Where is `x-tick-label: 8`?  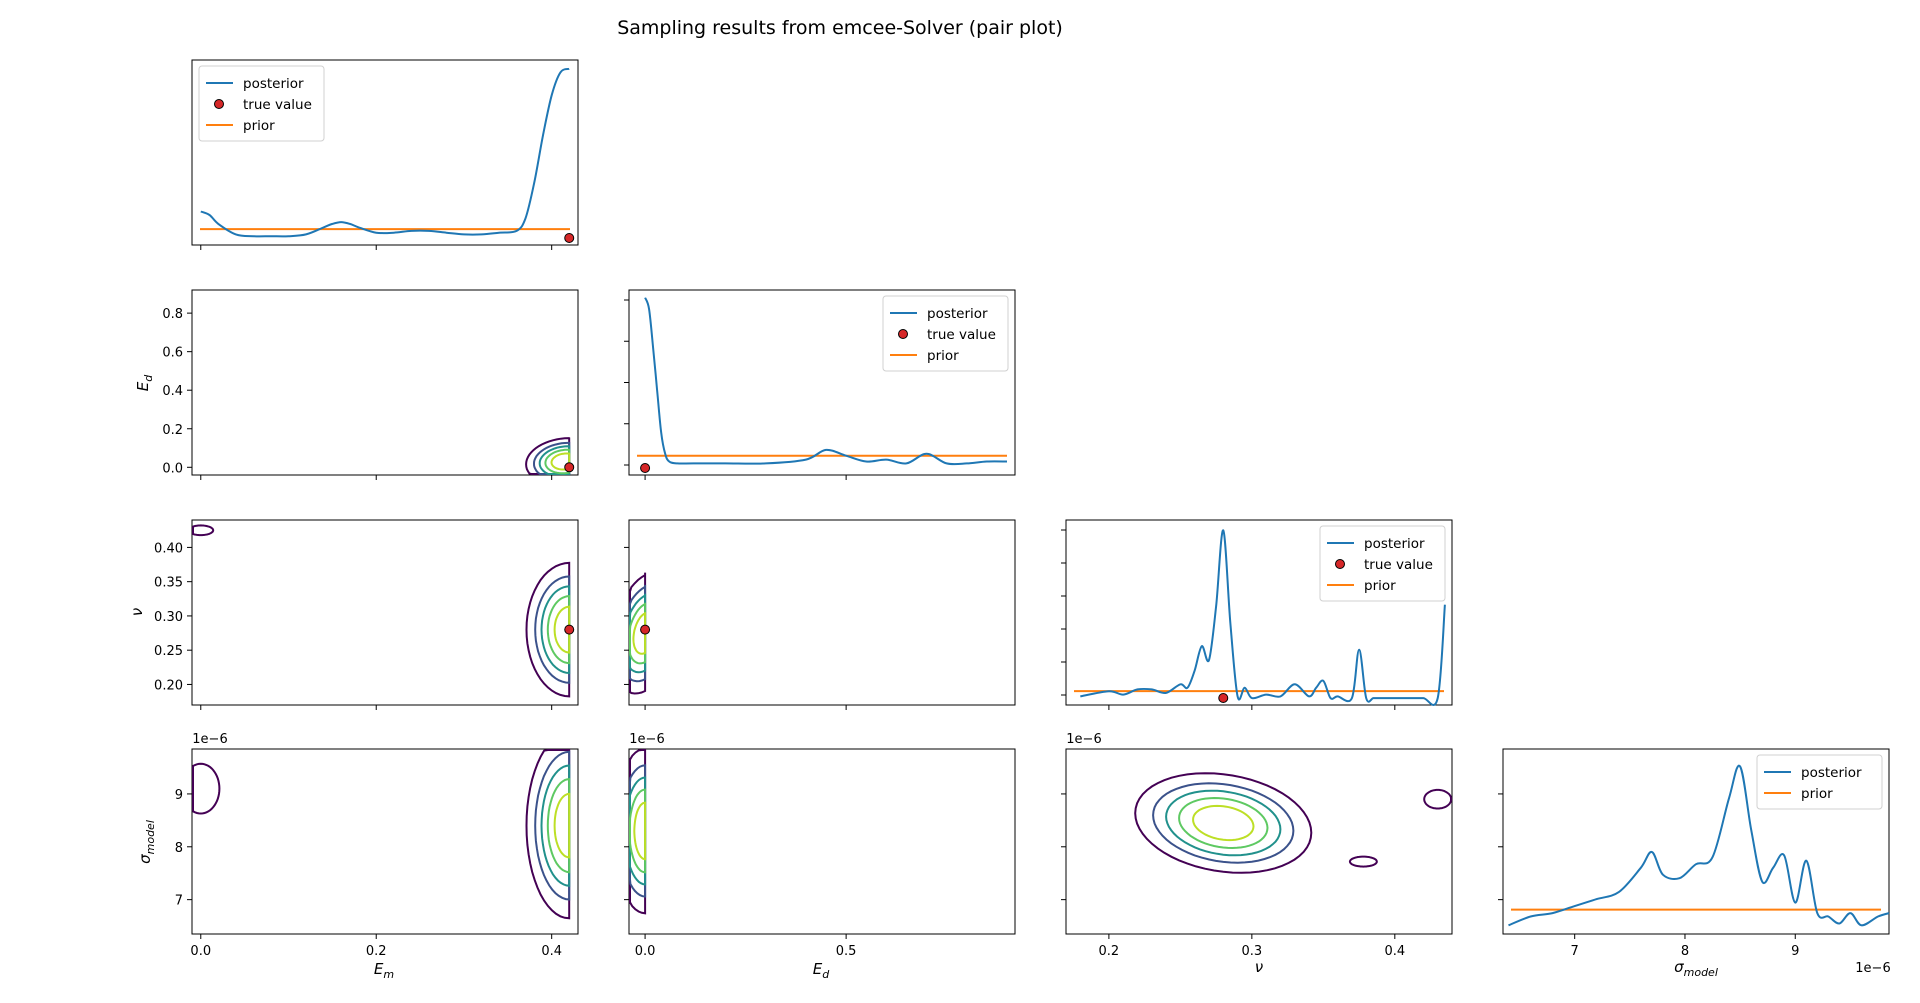 x-tick-label: 8 is located at coordinates (1685, 951).